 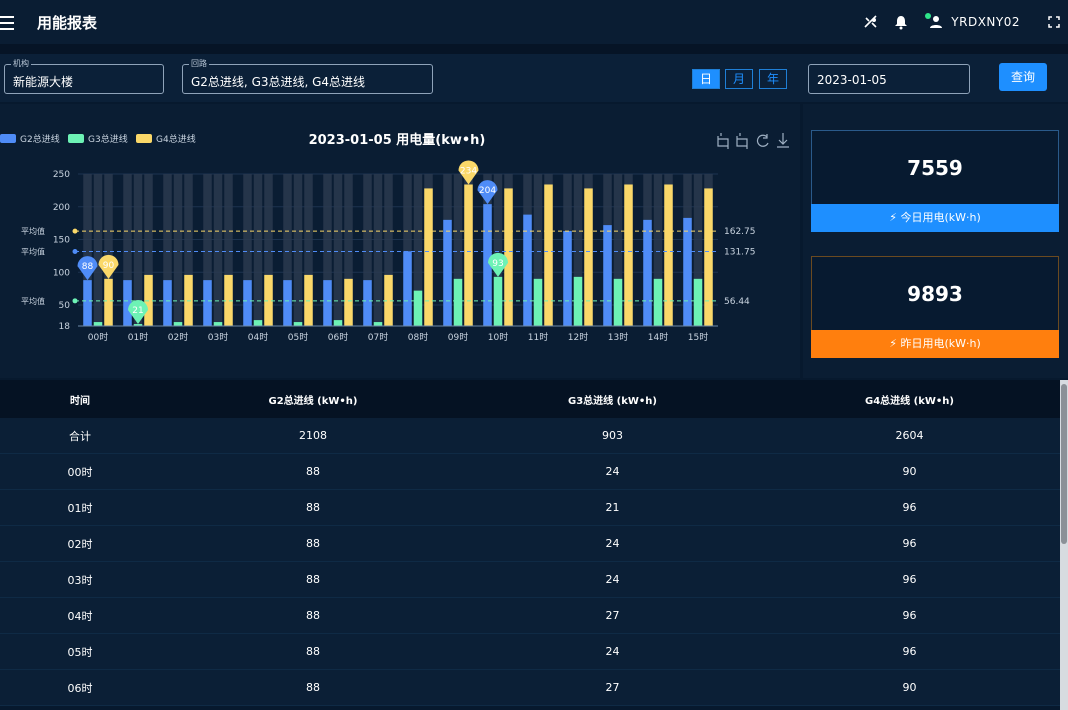 I want to click on x-tick-label: 15时, so click(x=698, y=337).